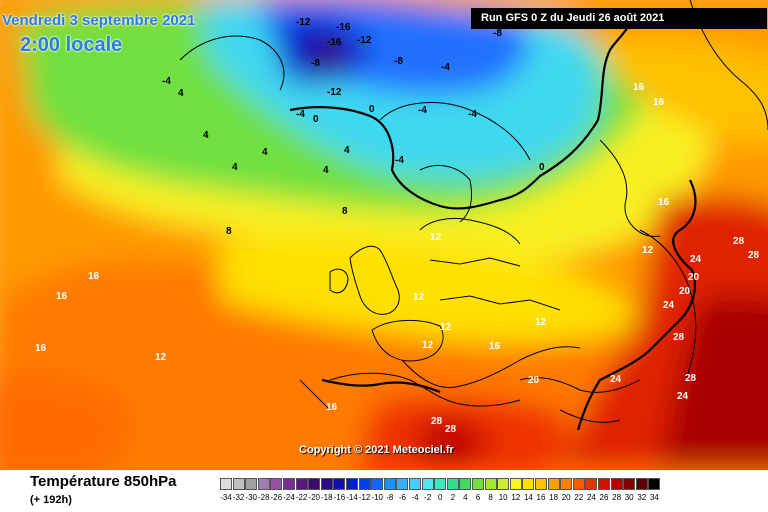 The width and height of the screenshot is (768, 512). I want to click on isotherm-value-label: -8, so click(315, 63).